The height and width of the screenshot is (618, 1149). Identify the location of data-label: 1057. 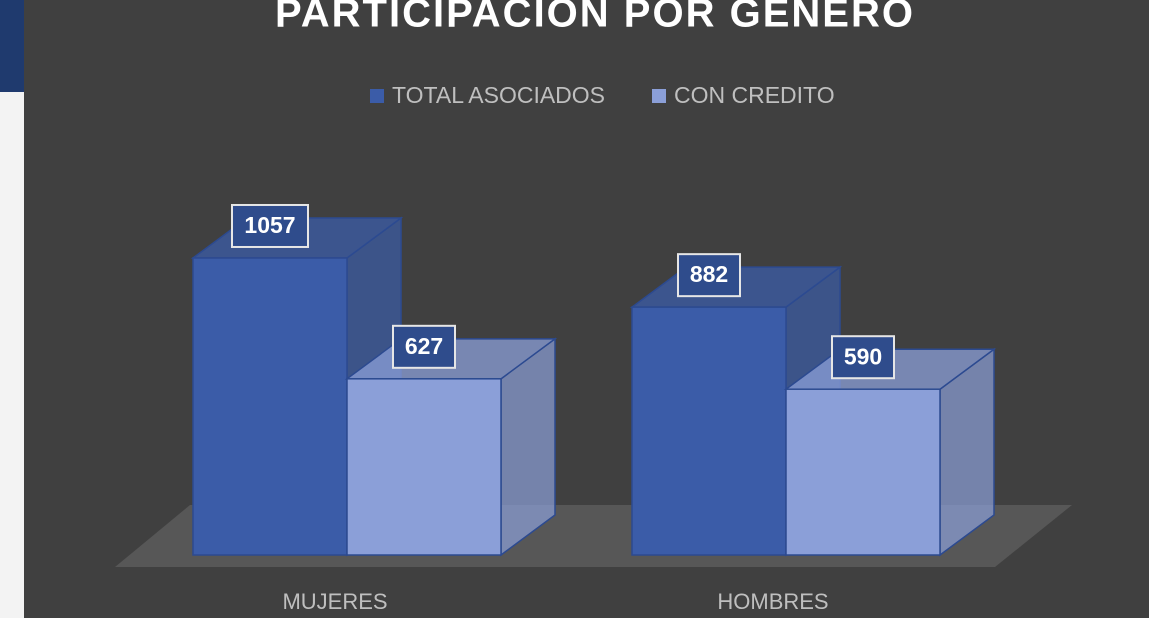
(269, 225).